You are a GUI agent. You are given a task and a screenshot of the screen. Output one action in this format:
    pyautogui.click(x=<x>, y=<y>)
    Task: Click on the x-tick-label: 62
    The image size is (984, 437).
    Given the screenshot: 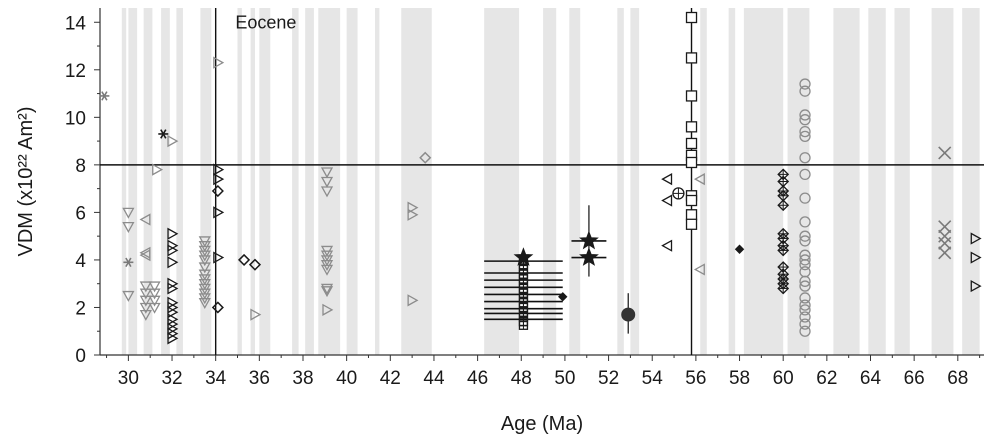 What is the action you would take?
    pyautogui.click(x=826, y=378)
    